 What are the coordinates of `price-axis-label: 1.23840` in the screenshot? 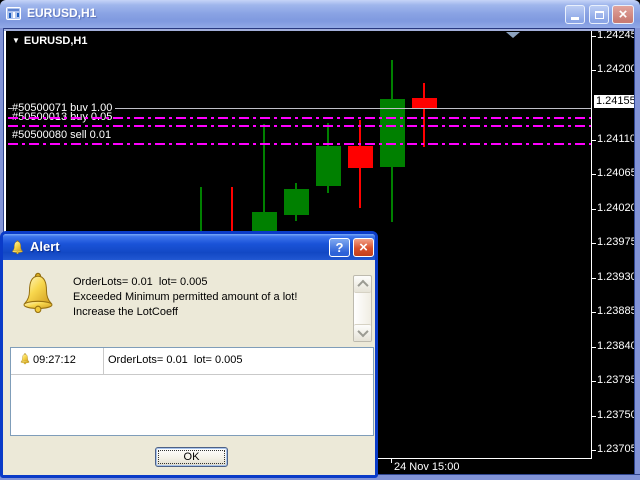 It's located at (617, 346).